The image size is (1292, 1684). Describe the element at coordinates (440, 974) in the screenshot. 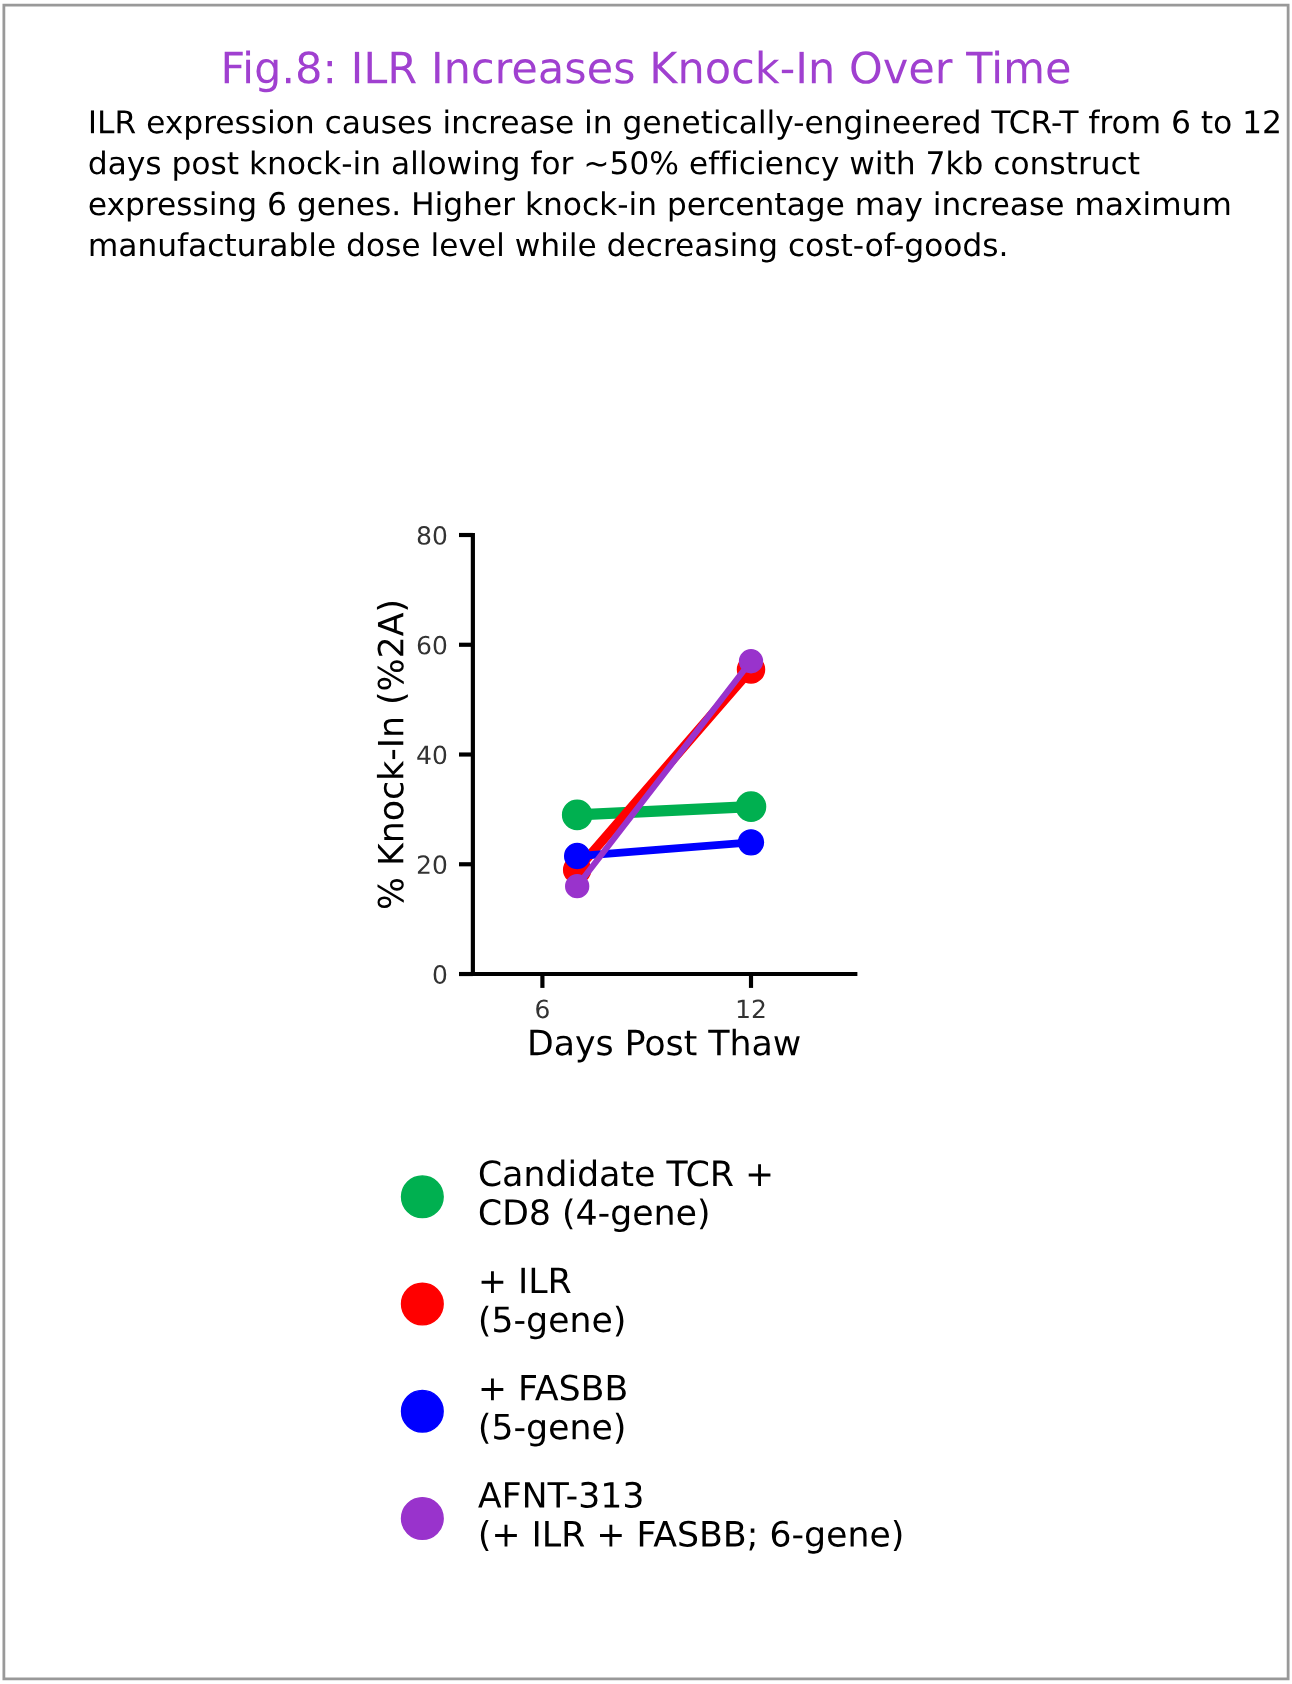

I see `y-tick-label: 0` at that location.